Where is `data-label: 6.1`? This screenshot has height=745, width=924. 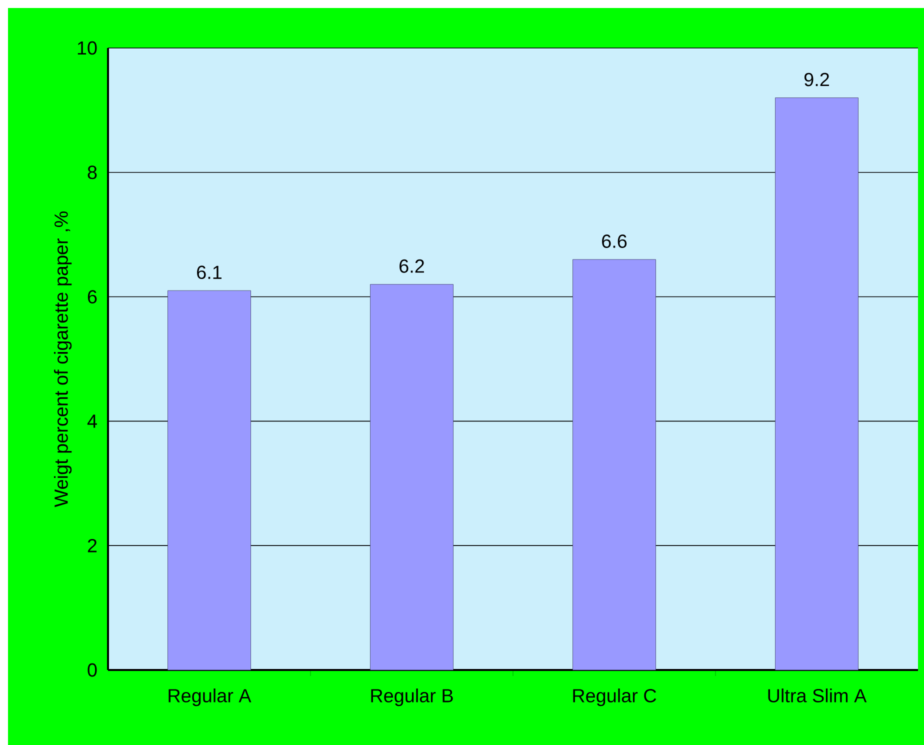 data-label: 6.1 is located at coordinates (209, 273).